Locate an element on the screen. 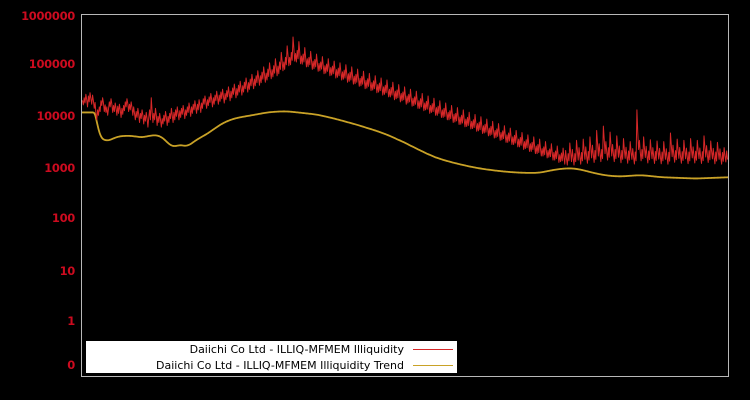 The width and height of the screenshot is (750, 400). y-tick-label: 100000 is located at coordinates (52, 64).